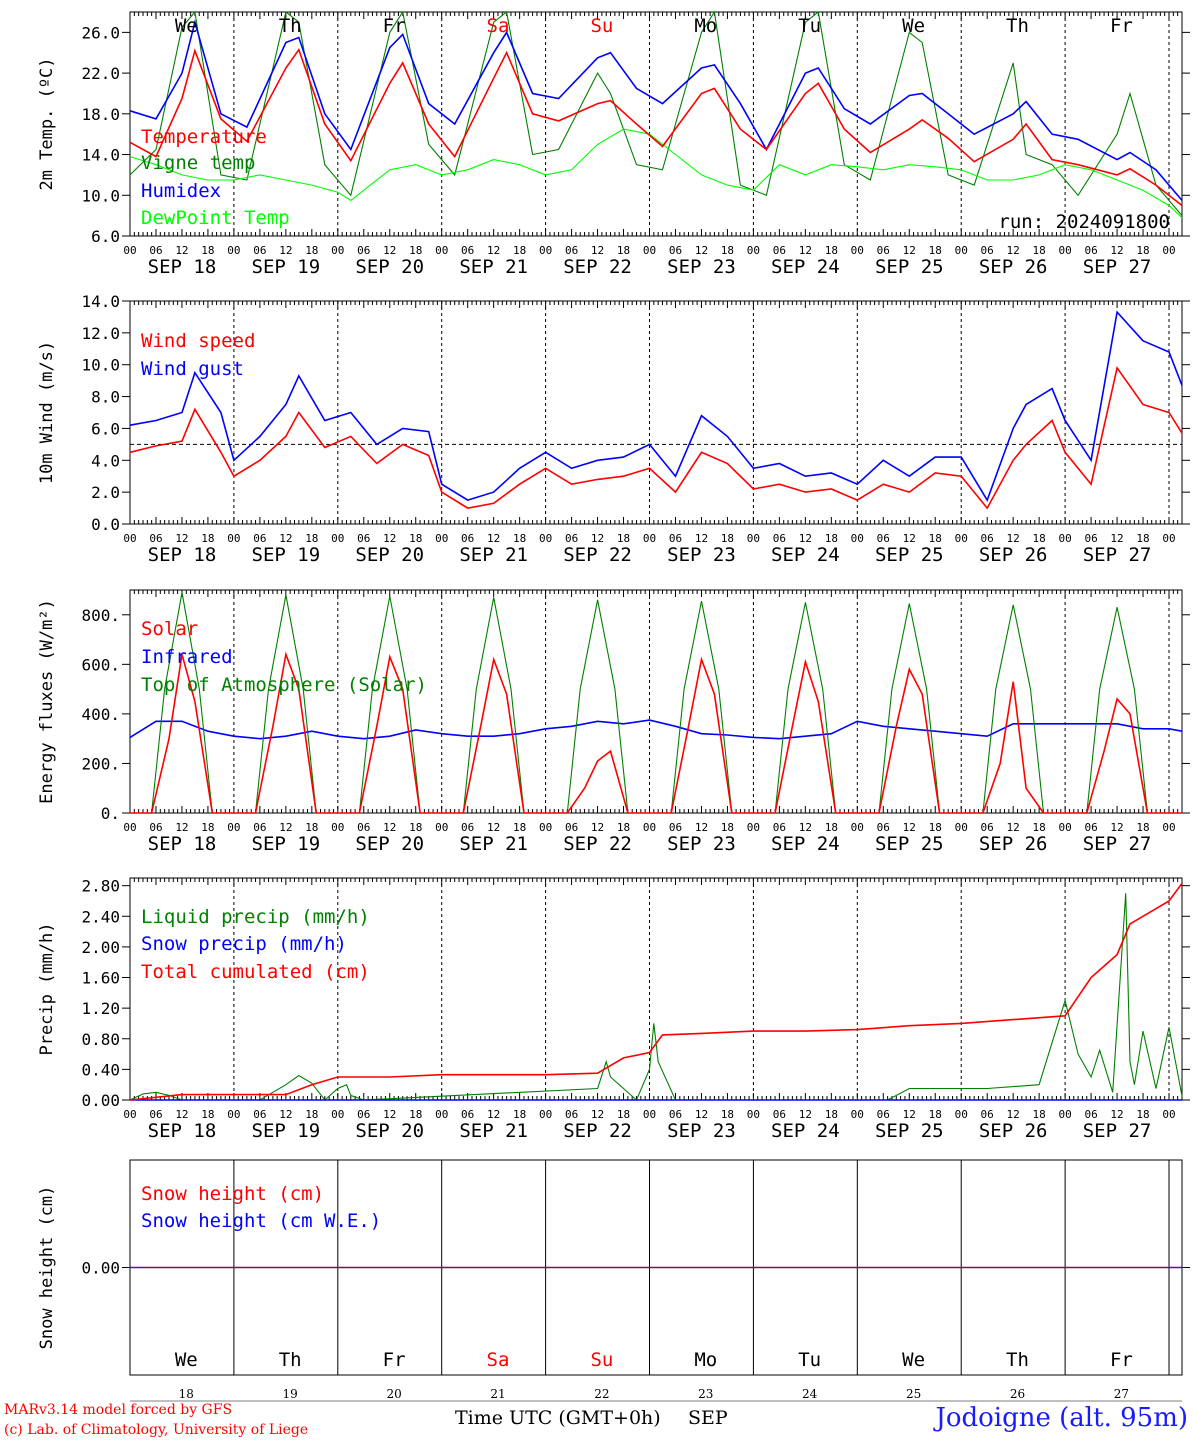  I want to click on y-tick-label: 18.0, so click(100, 114).